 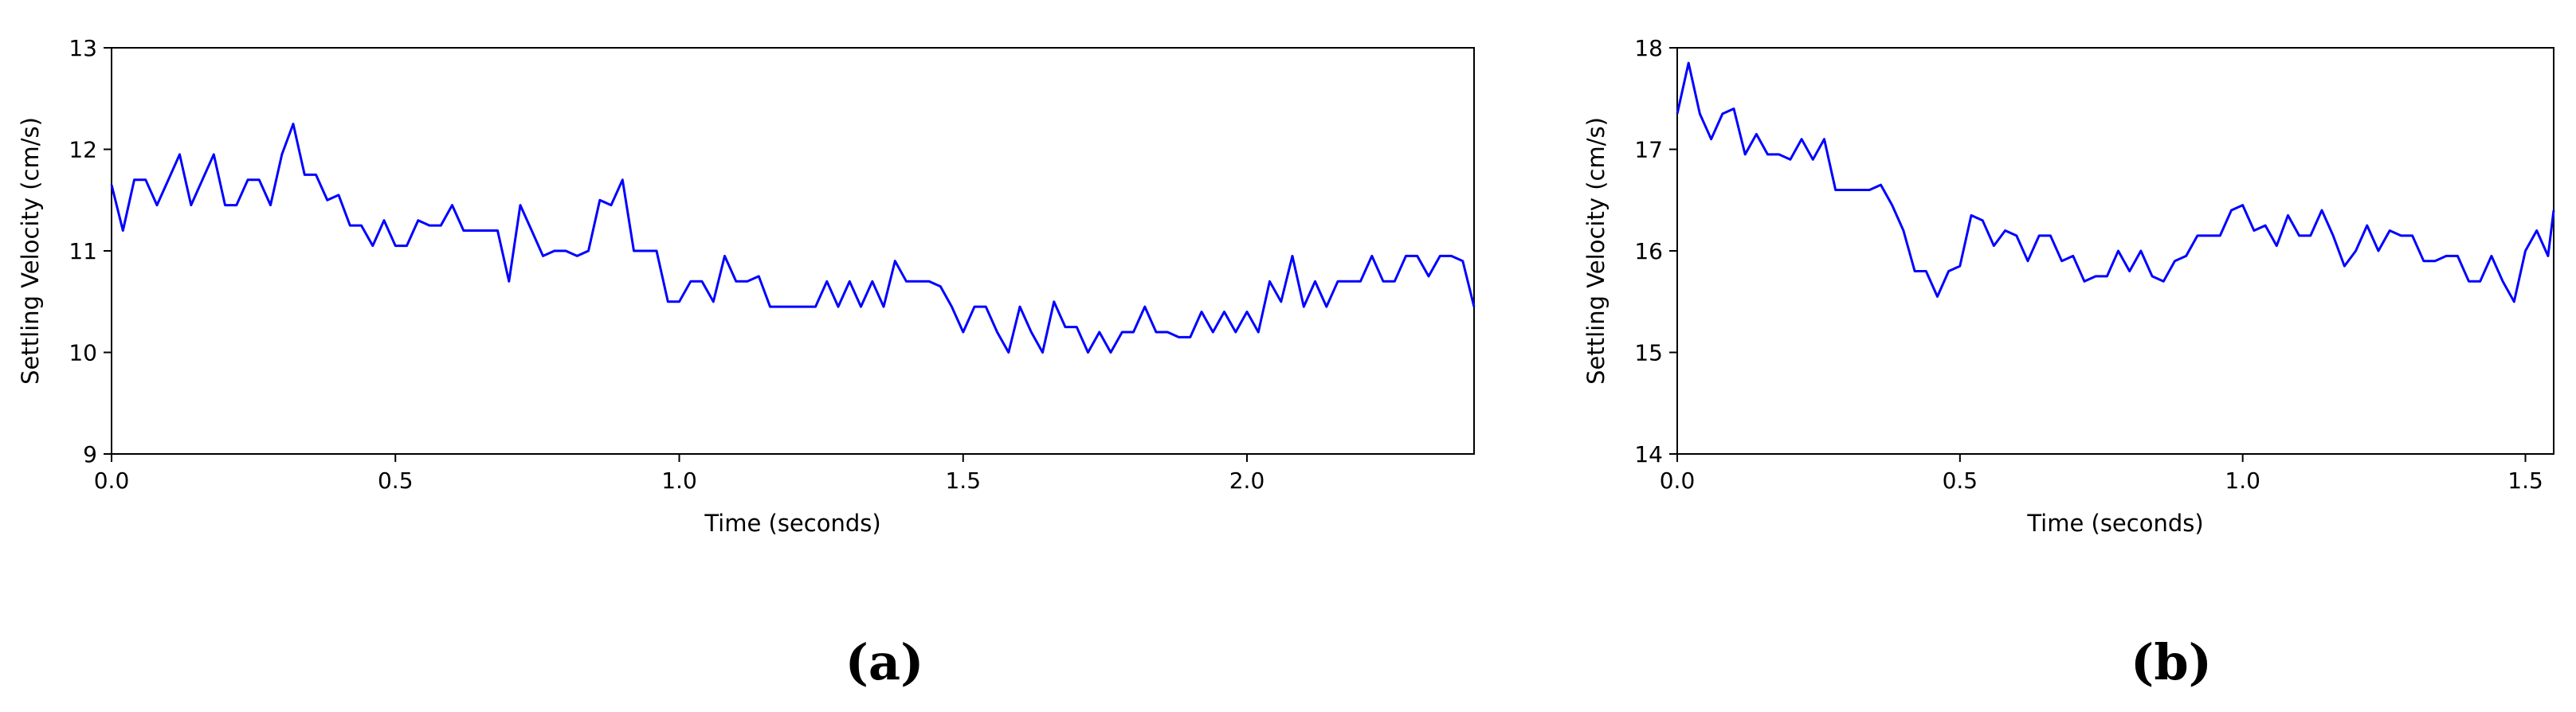 I want to click on x-axis-label-b: Time (seconds), so click(x=2114, y=523).